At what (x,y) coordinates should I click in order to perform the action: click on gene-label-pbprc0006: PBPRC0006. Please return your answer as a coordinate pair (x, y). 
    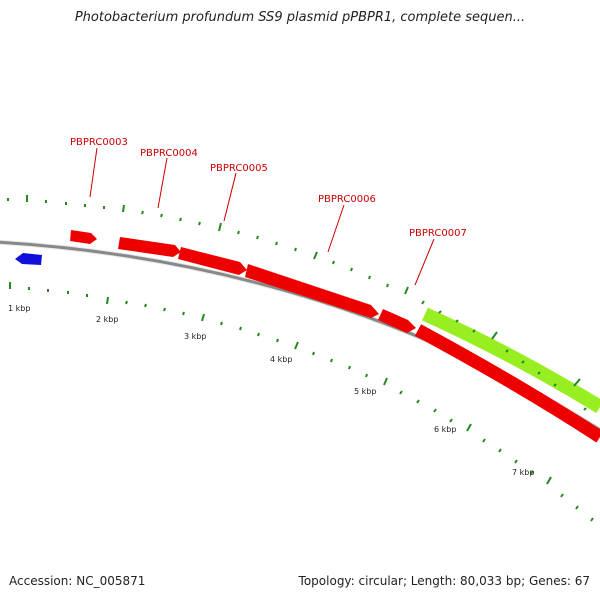
    Looking at the image, I should click on (347, 199).